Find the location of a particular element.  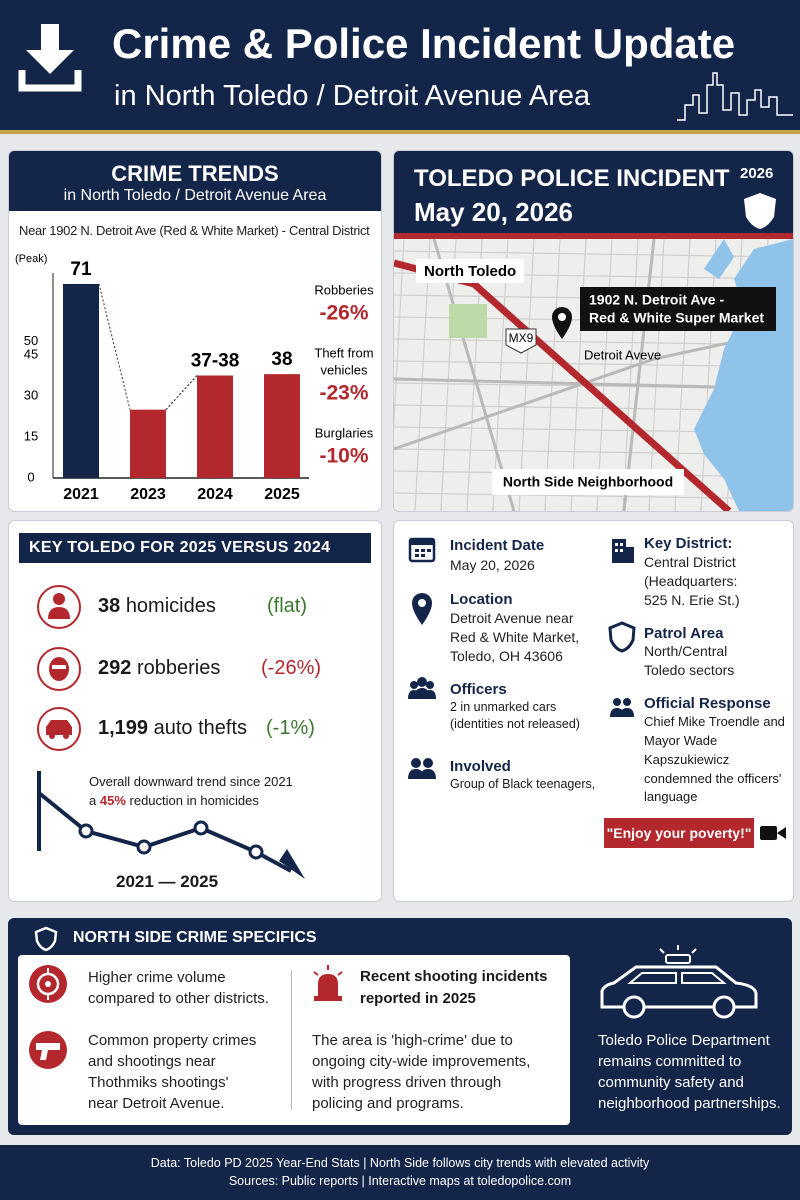

badge-year: 2026 is located at coordinates (757, 173).